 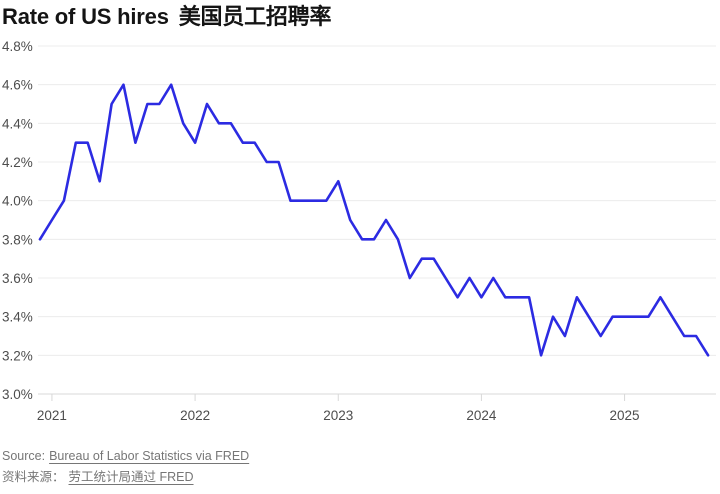 What do you see at coordinates (255, 16) in the screenshot?
I see `chart-title-zh: 美国员工招聘率` at bounding box center [255, 16].